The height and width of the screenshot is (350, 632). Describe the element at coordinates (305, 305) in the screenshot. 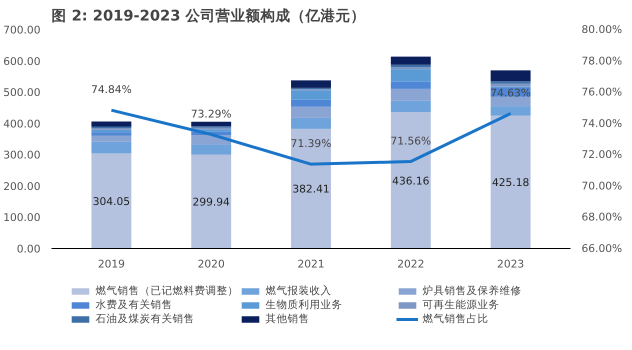

I see `legend-label: 生物质利用业务` at that location.